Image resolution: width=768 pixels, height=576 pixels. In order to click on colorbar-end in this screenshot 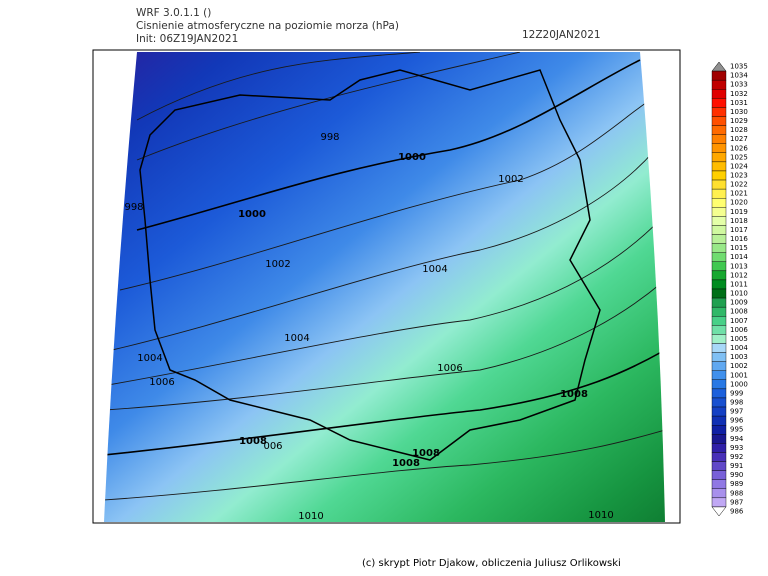, I will do `click(719, 511)`.